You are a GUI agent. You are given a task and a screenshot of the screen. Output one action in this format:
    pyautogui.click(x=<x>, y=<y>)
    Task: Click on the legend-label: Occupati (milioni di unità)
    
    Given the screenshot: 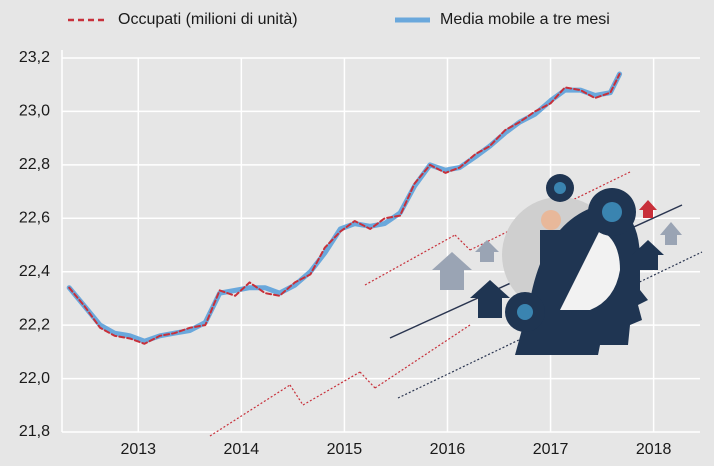 What is the action you would take?
    pyautogui.click(x=208, y=19)
    